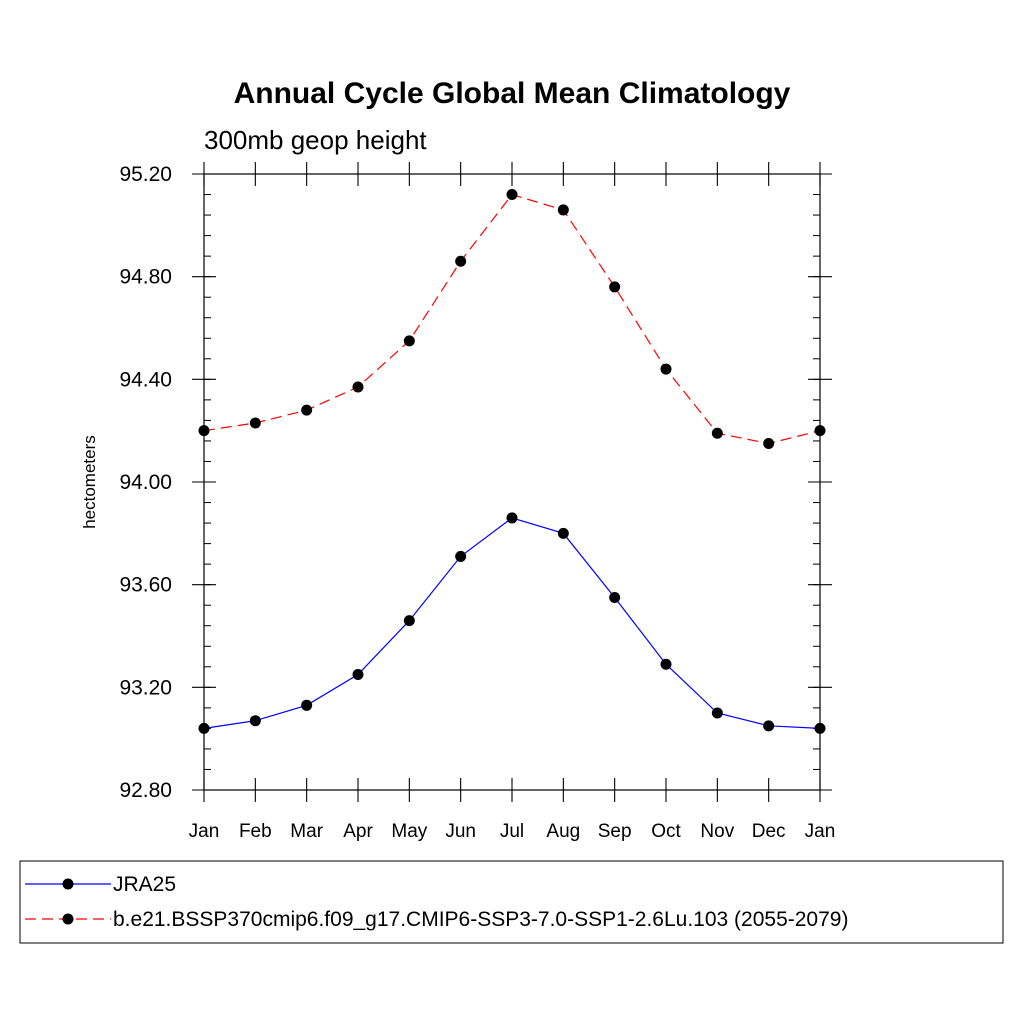 This screenshot has width=1024, height=1024. I want to click on y-tick-label: 94.80, so click(145, 277).